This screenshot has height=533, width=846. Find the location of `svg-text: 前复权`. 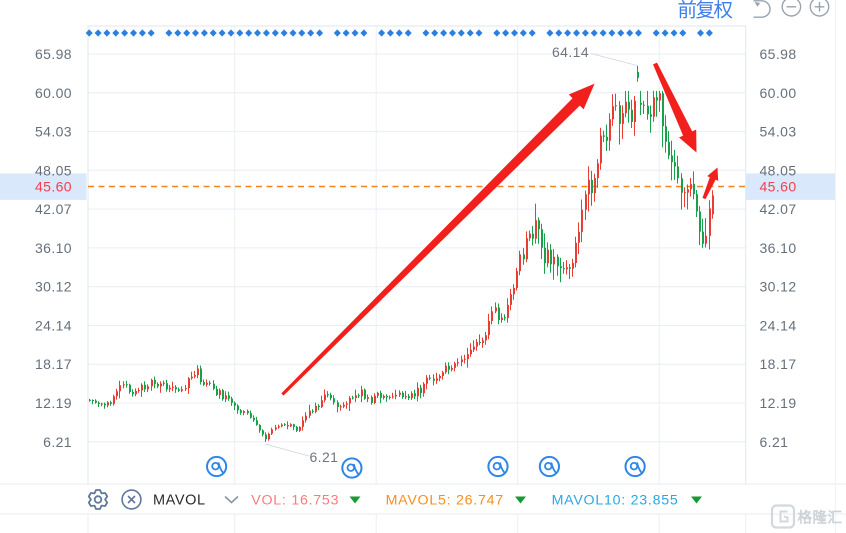

svg-text: 前复权 is located at coordinates (706, 11).